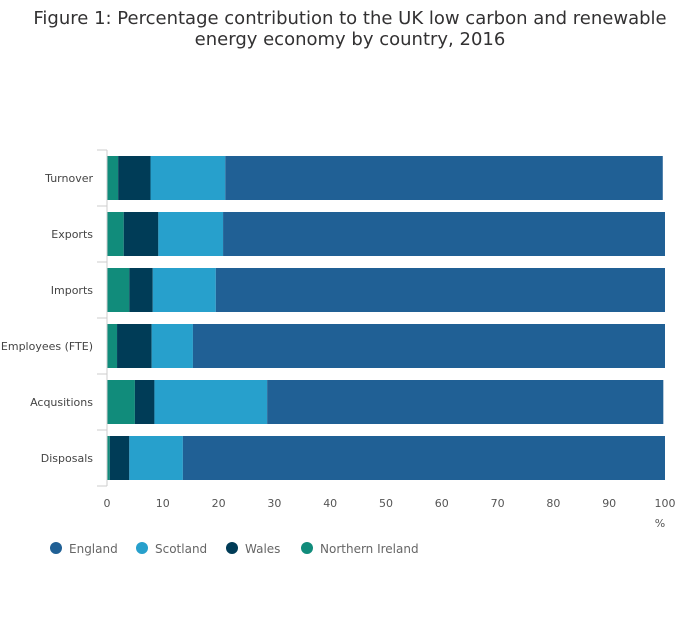  What do you see at coordinates (141, 234) in the screenshot?
I see `bar-wales-exports` at bounding box center [141, 234].